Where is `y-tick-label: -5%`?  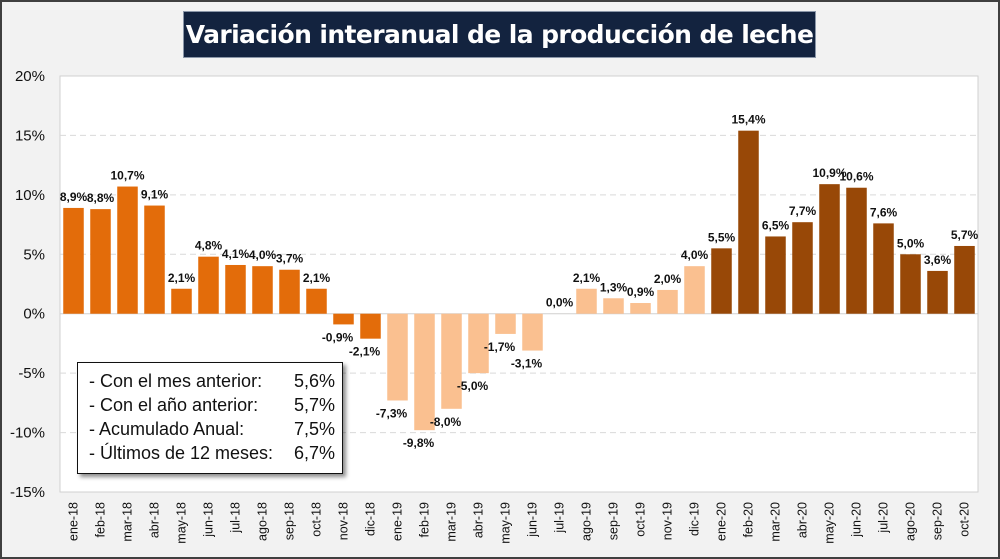 y-tick-label: -5% is located at coordinates (31, 373).